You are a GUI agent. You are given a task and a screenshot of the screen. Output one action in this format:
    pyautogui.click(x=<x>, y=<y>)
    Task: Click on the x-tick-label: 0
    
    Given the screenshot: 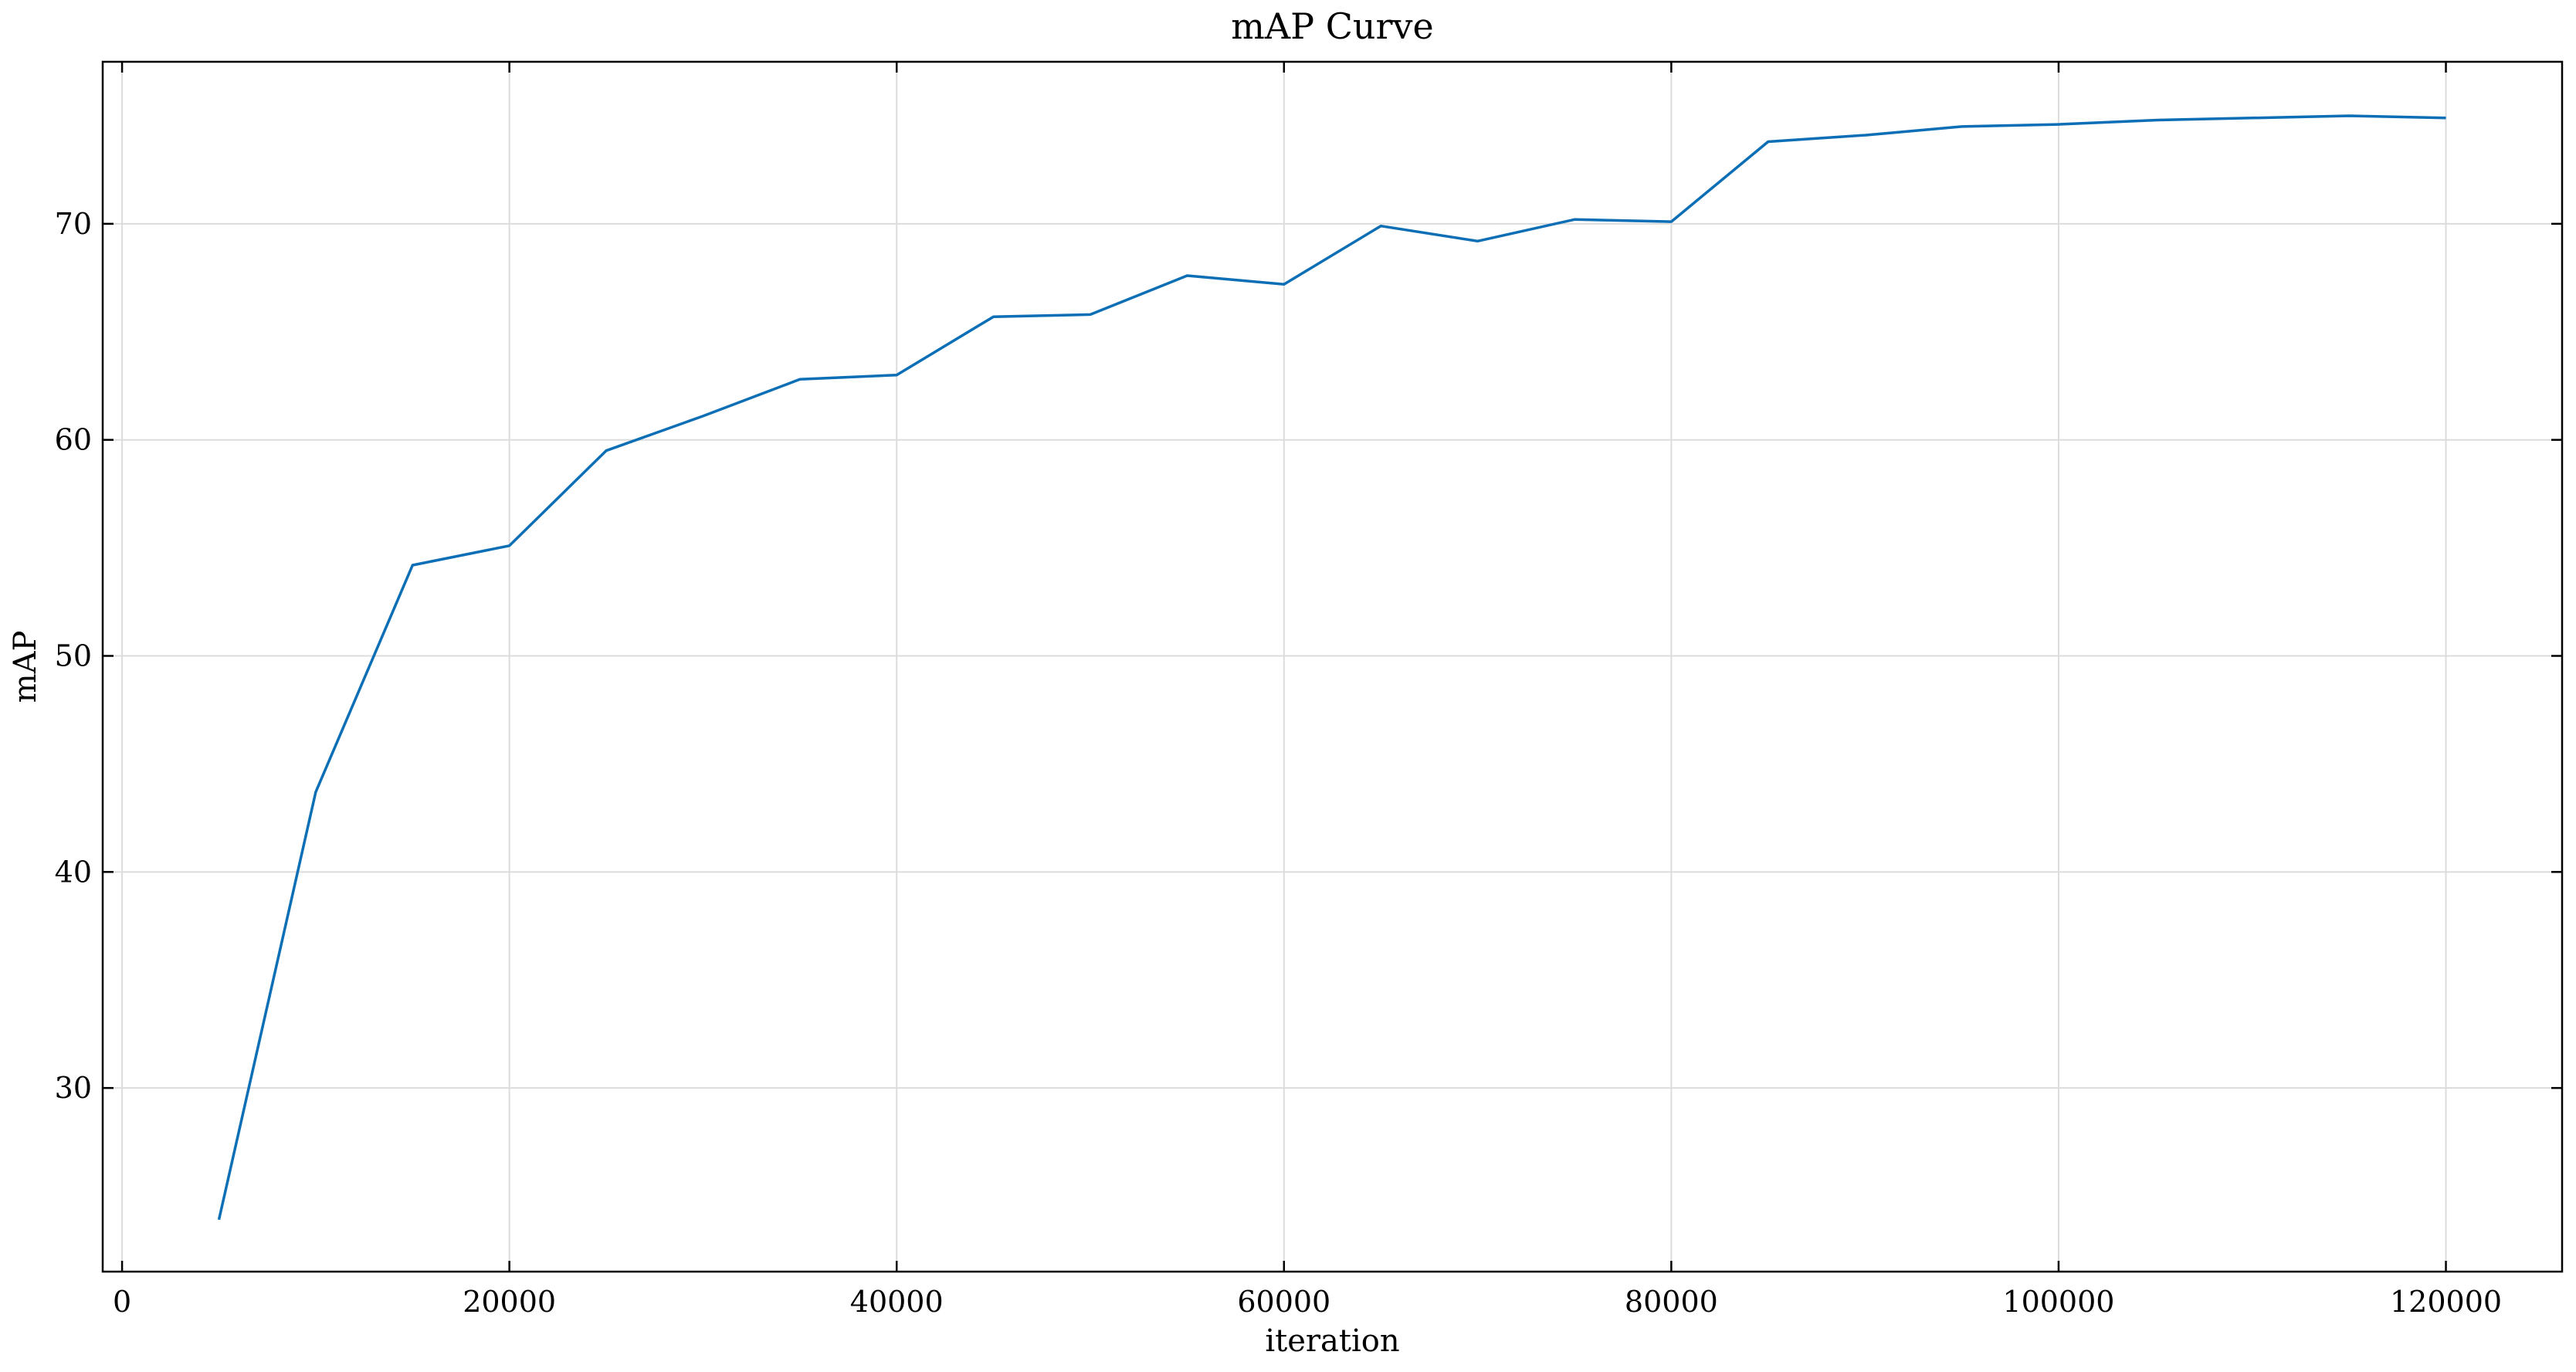 What is the action you would take?
    pyautogui.click(x=122, y=1302)
    